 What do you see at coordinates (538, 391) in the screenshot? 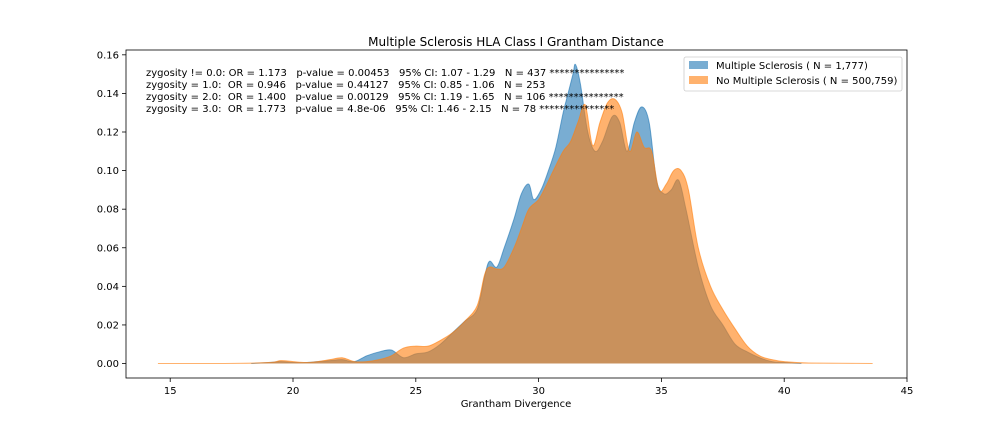
I see `x-tick-label: 30` at bounding box center [538, 391].